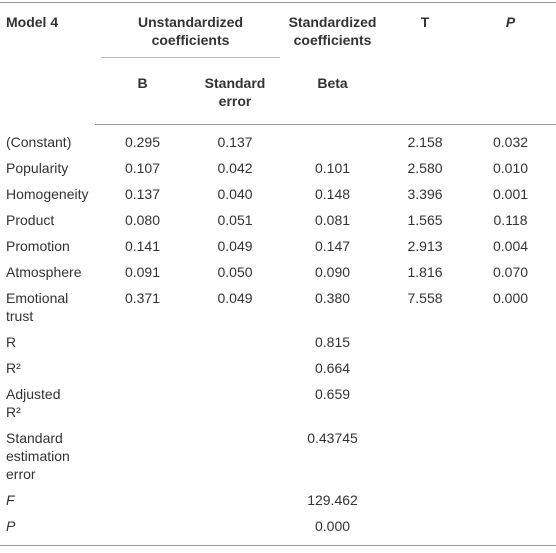  What do you see at coordinates (332, 272) in the screenshot?
I see `cell-beta: 0.090` at bounding box center [332, 272].